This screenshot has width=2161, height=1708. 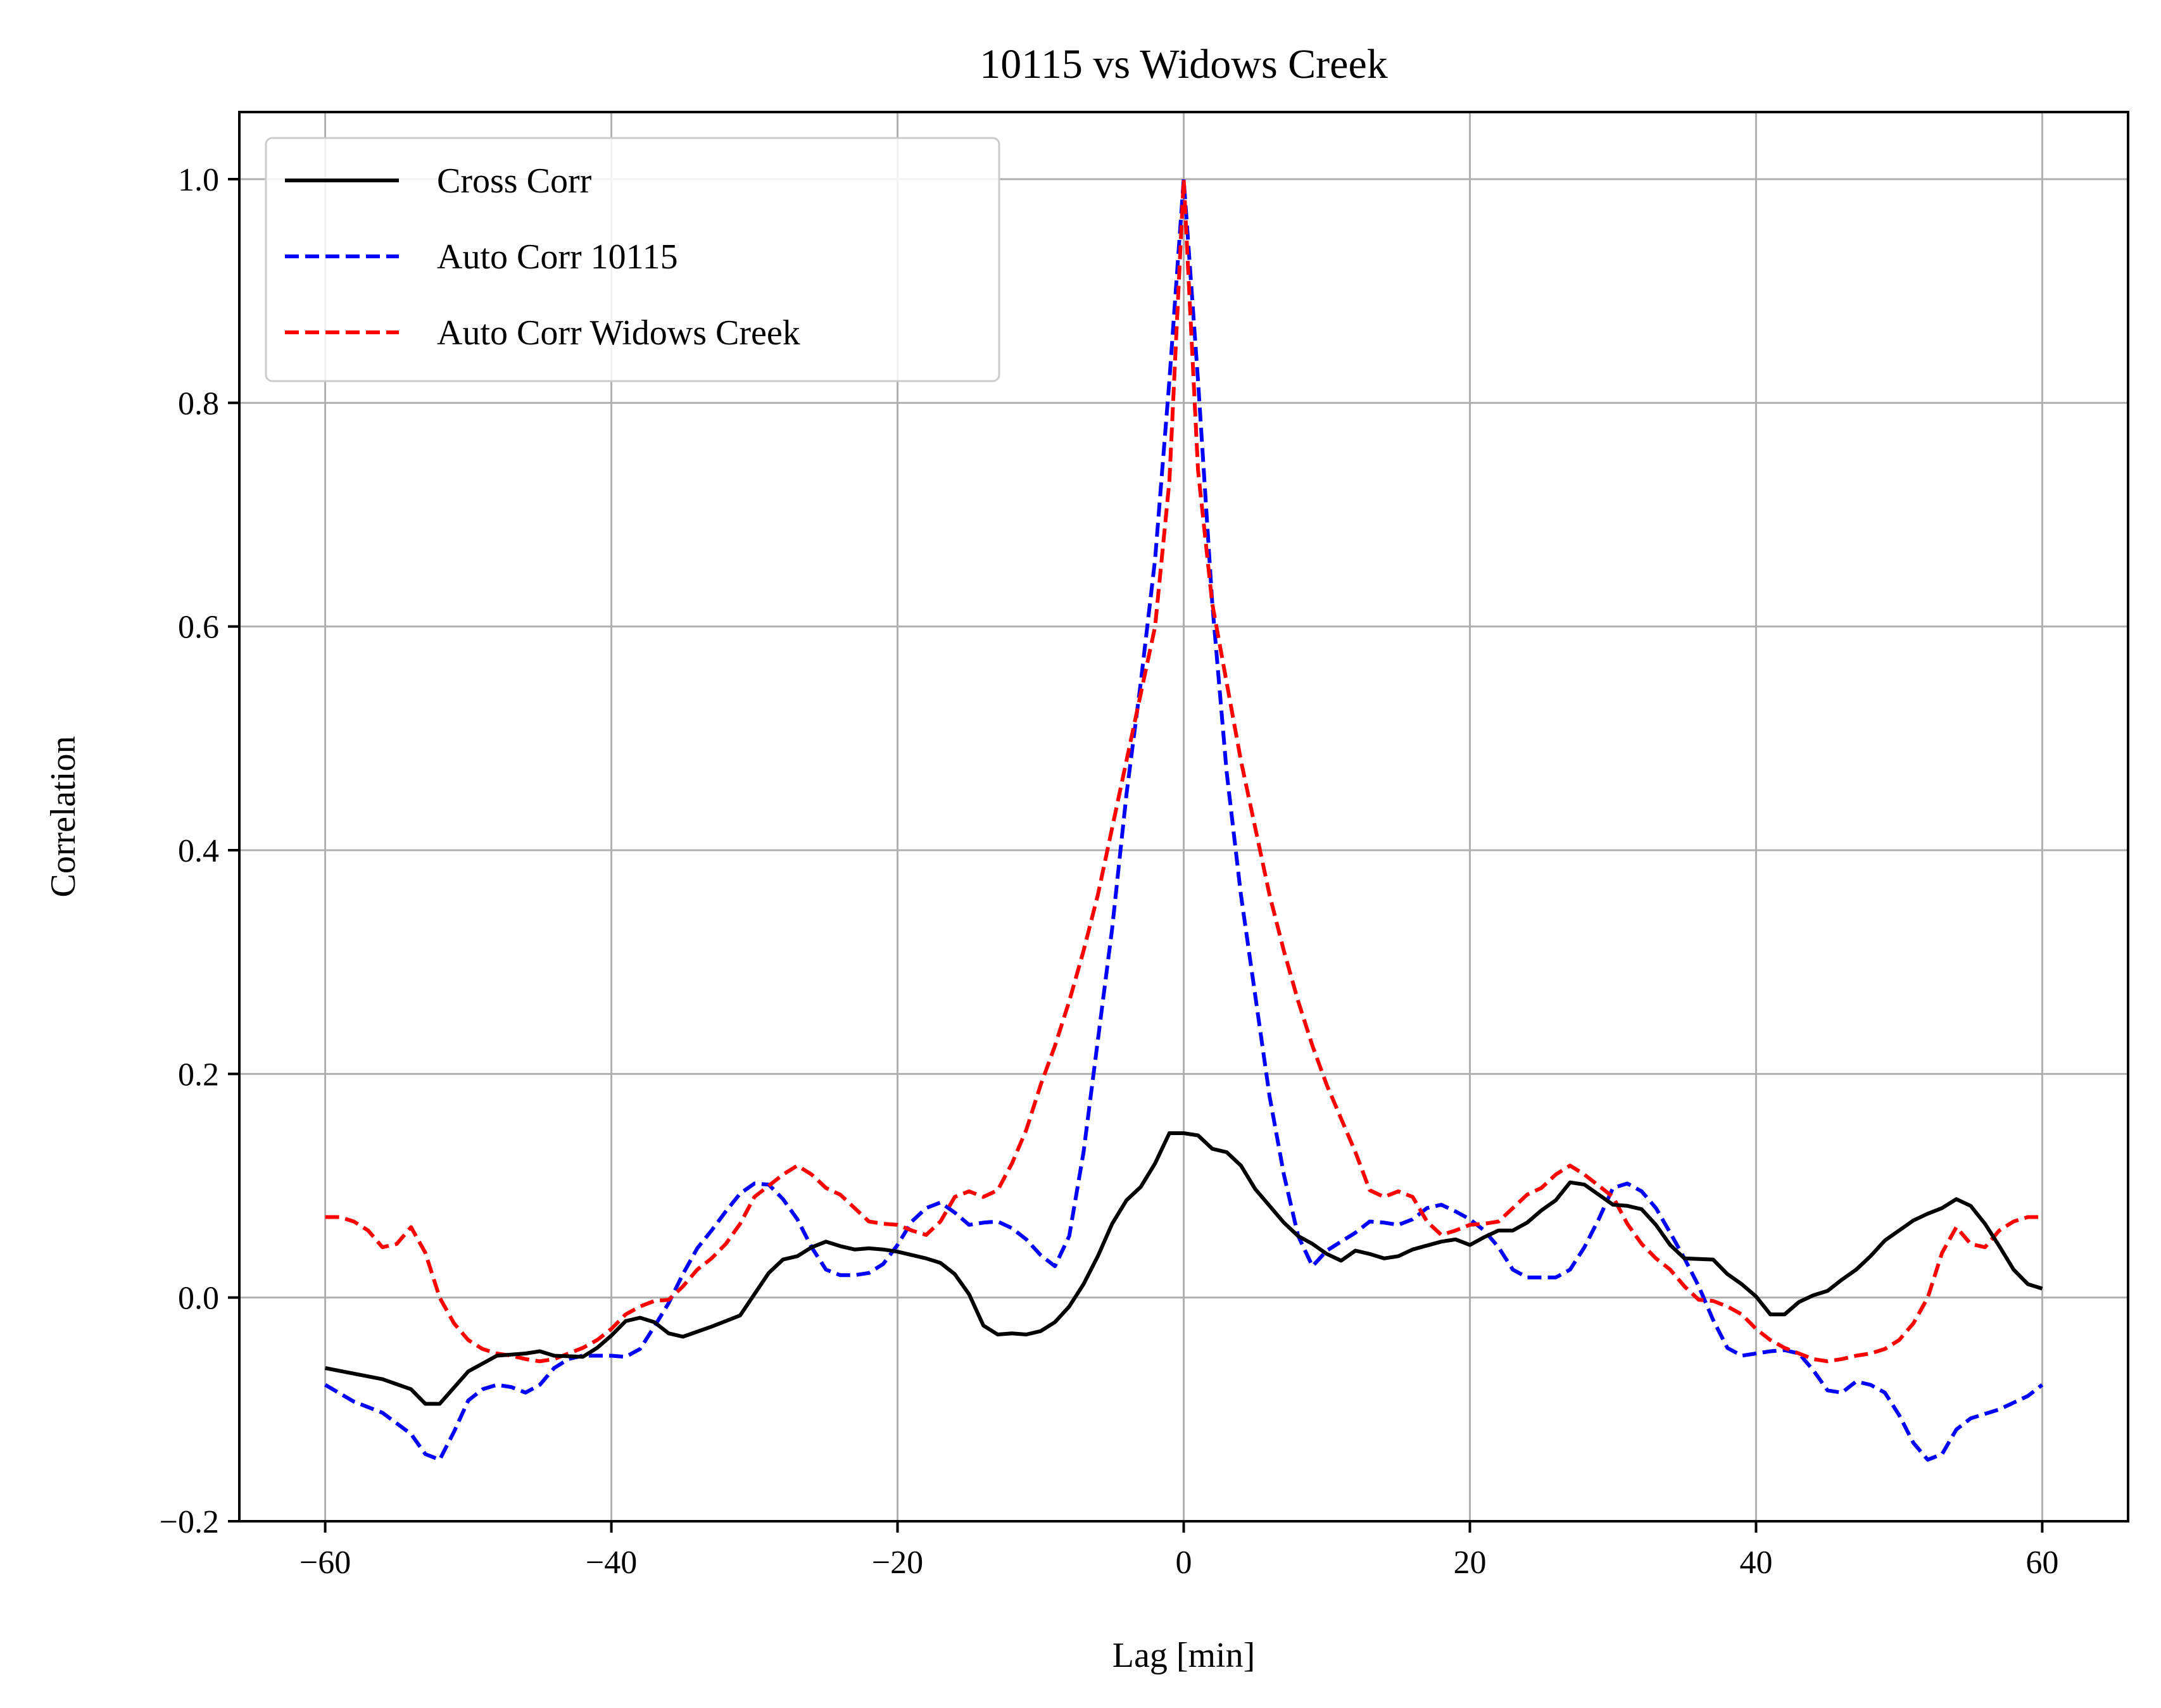 What do you see at coordinates (2042, 1563) in the screenshot?
I see `x-tick-label: 60` at bounding box center [2042, 1563].